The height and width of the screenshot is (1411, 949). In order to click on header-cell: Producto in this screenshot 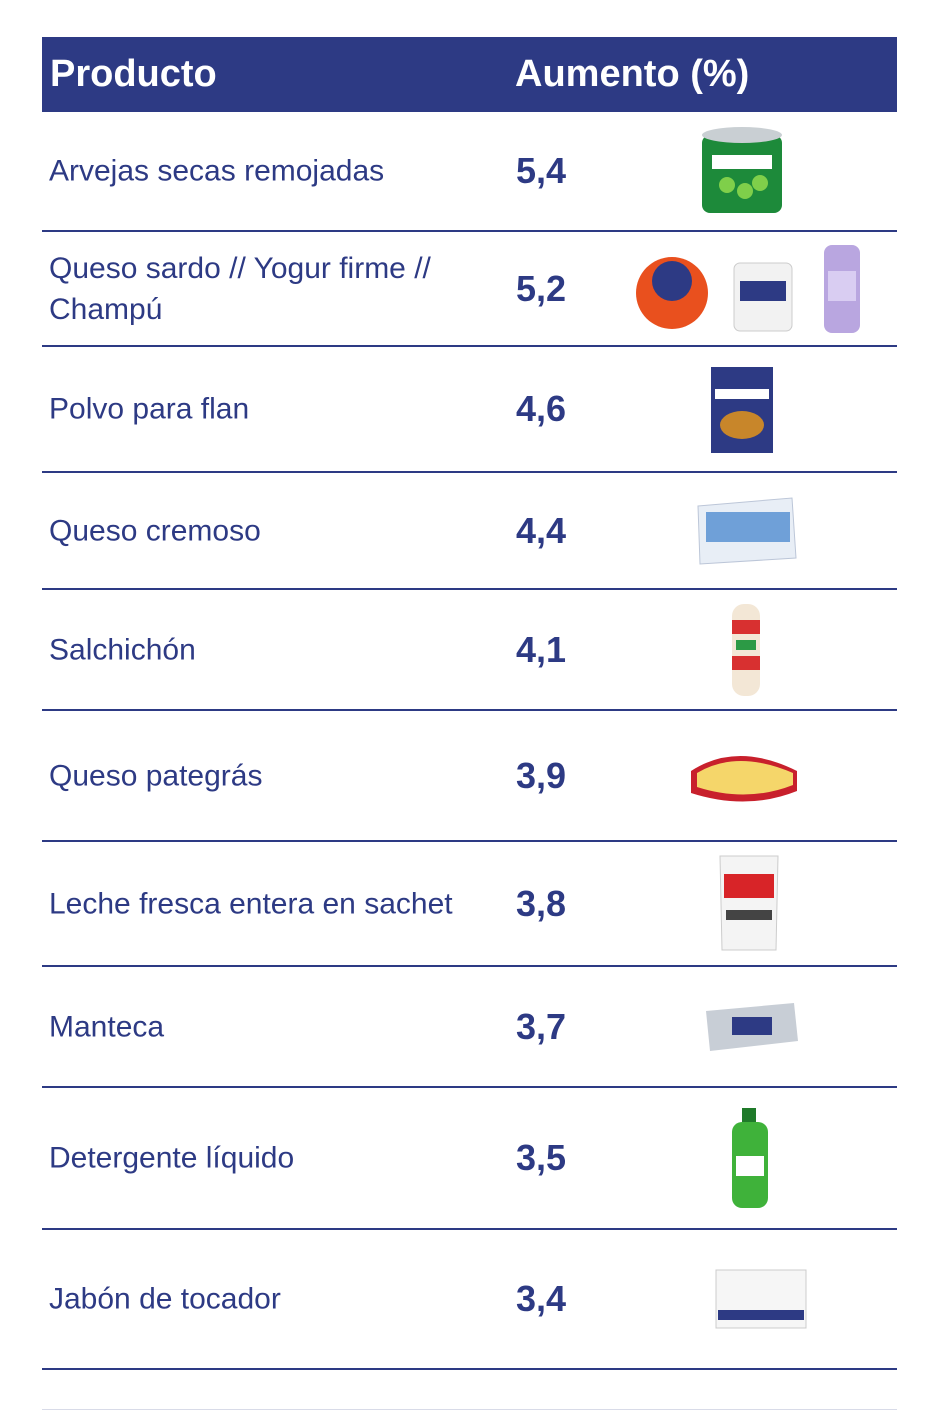, I will do `click(133, 74)`.